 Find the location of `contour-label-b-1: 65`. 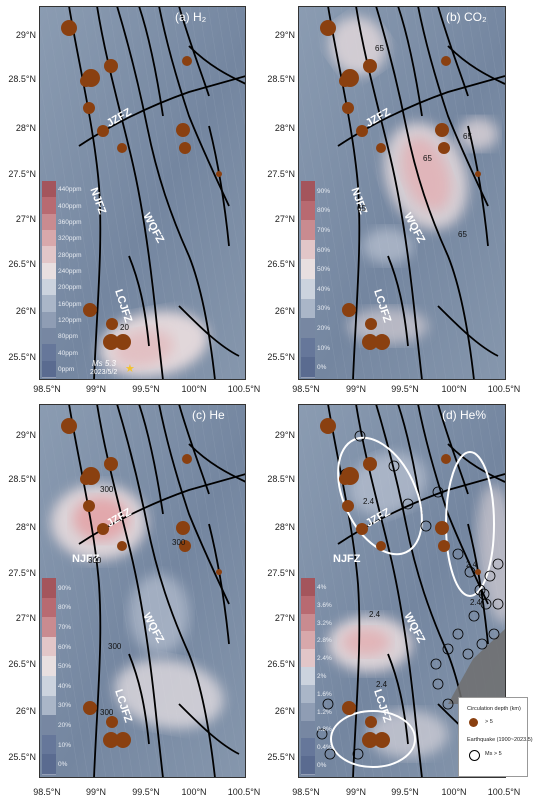

contour-label-b-1: 65 is located at coordinates (427, 158).